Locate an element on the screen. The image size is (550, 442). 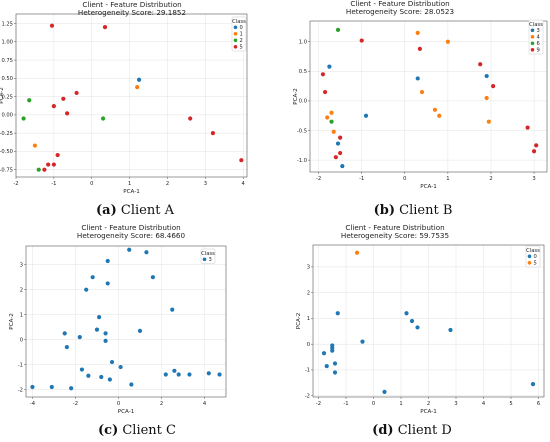
x-tick-label: 3 is located at coordinates (455, 404).